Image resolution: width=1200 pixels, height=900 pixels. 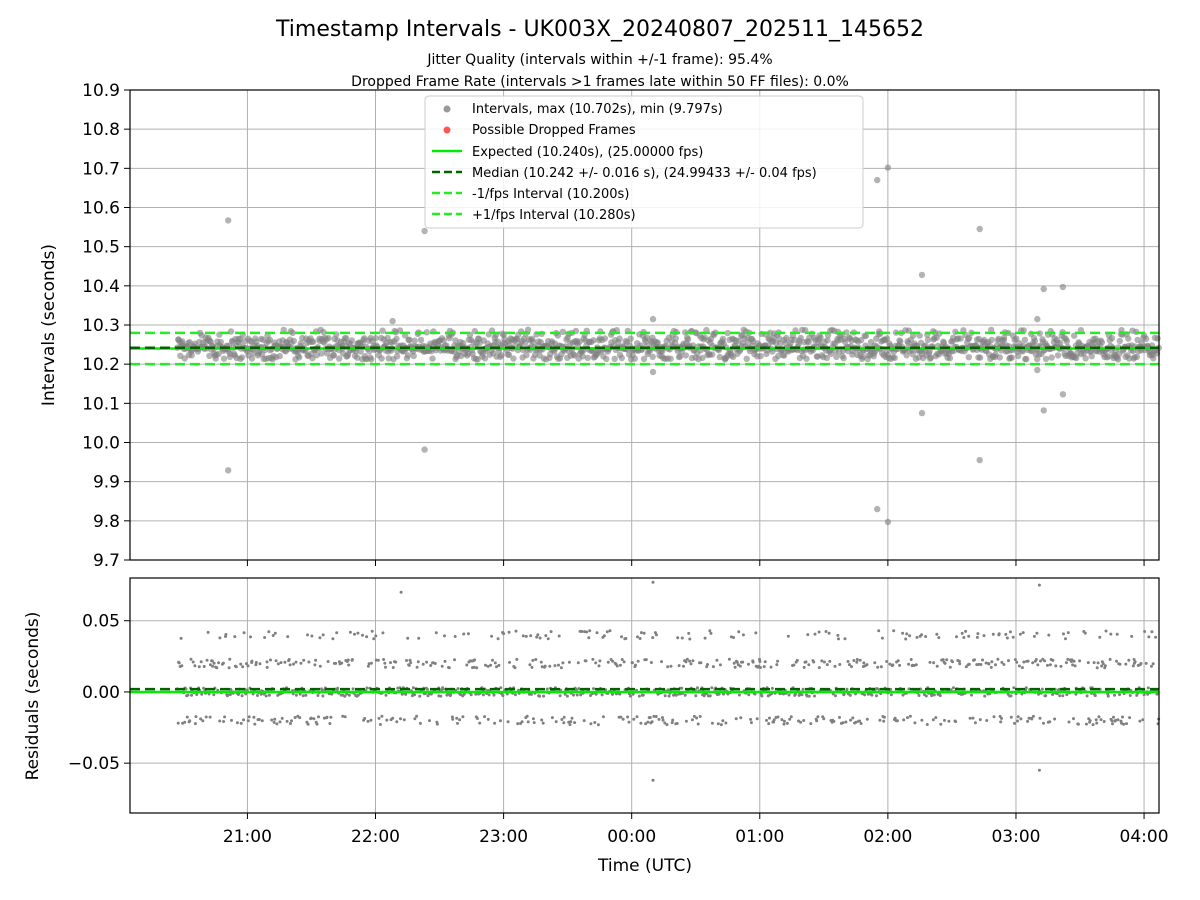 What do you see at coordinates (644, 348) in the screenshot?
I see `intervals-reference-lines` at bounding box center [644, 348].